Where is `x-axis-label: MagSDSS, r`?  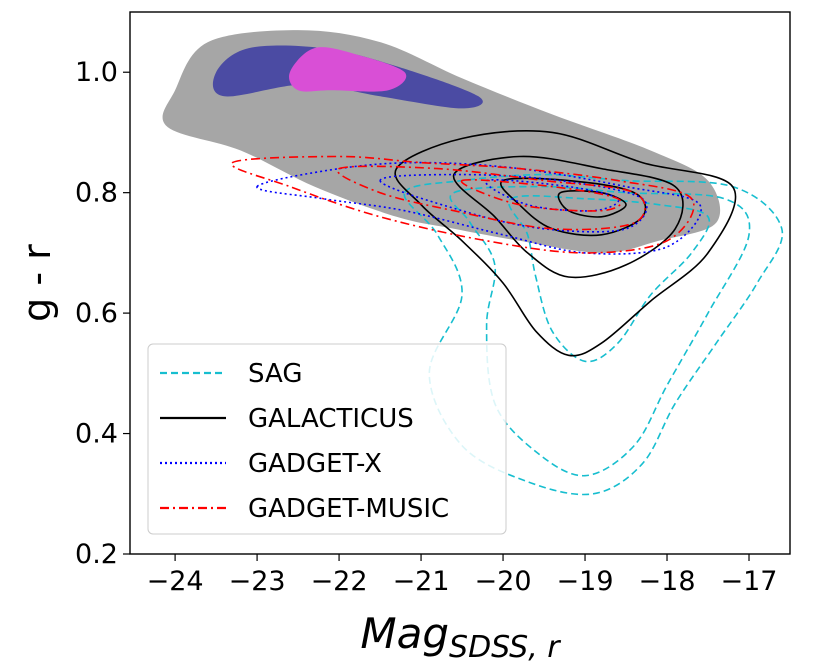 x-axis-label: MagSDSS, r is located at coordinates (460, 637).